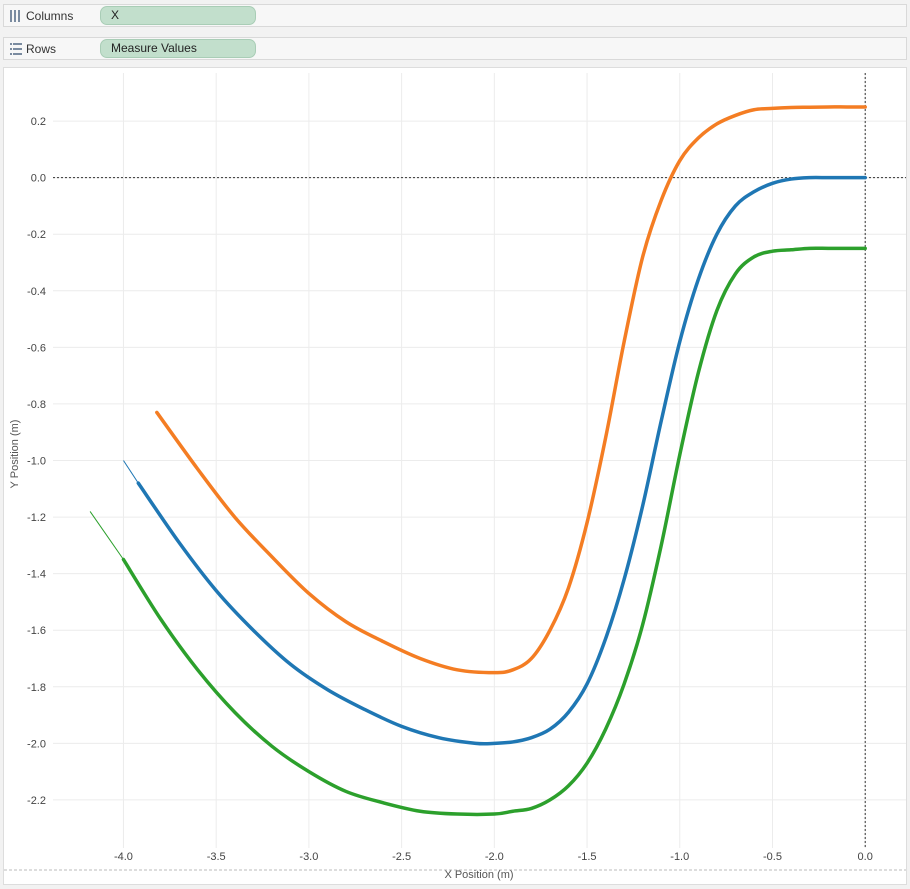  What do you see at coordinates (15, 454) in the screenshot?
I see `y-axis-label: Y Position (m)` at bounding box center [15, 454].